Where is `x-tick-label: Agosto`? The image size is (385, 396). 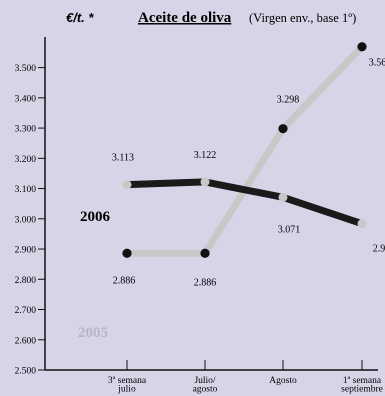 x-tick-label: Agosto is located at coordinates (283, 381).